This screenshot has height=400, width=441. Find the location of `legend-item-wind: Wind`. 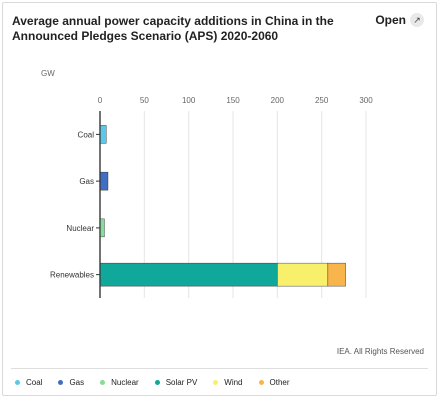

legend-item-wind: Wind is located at coordinates (228, 382).